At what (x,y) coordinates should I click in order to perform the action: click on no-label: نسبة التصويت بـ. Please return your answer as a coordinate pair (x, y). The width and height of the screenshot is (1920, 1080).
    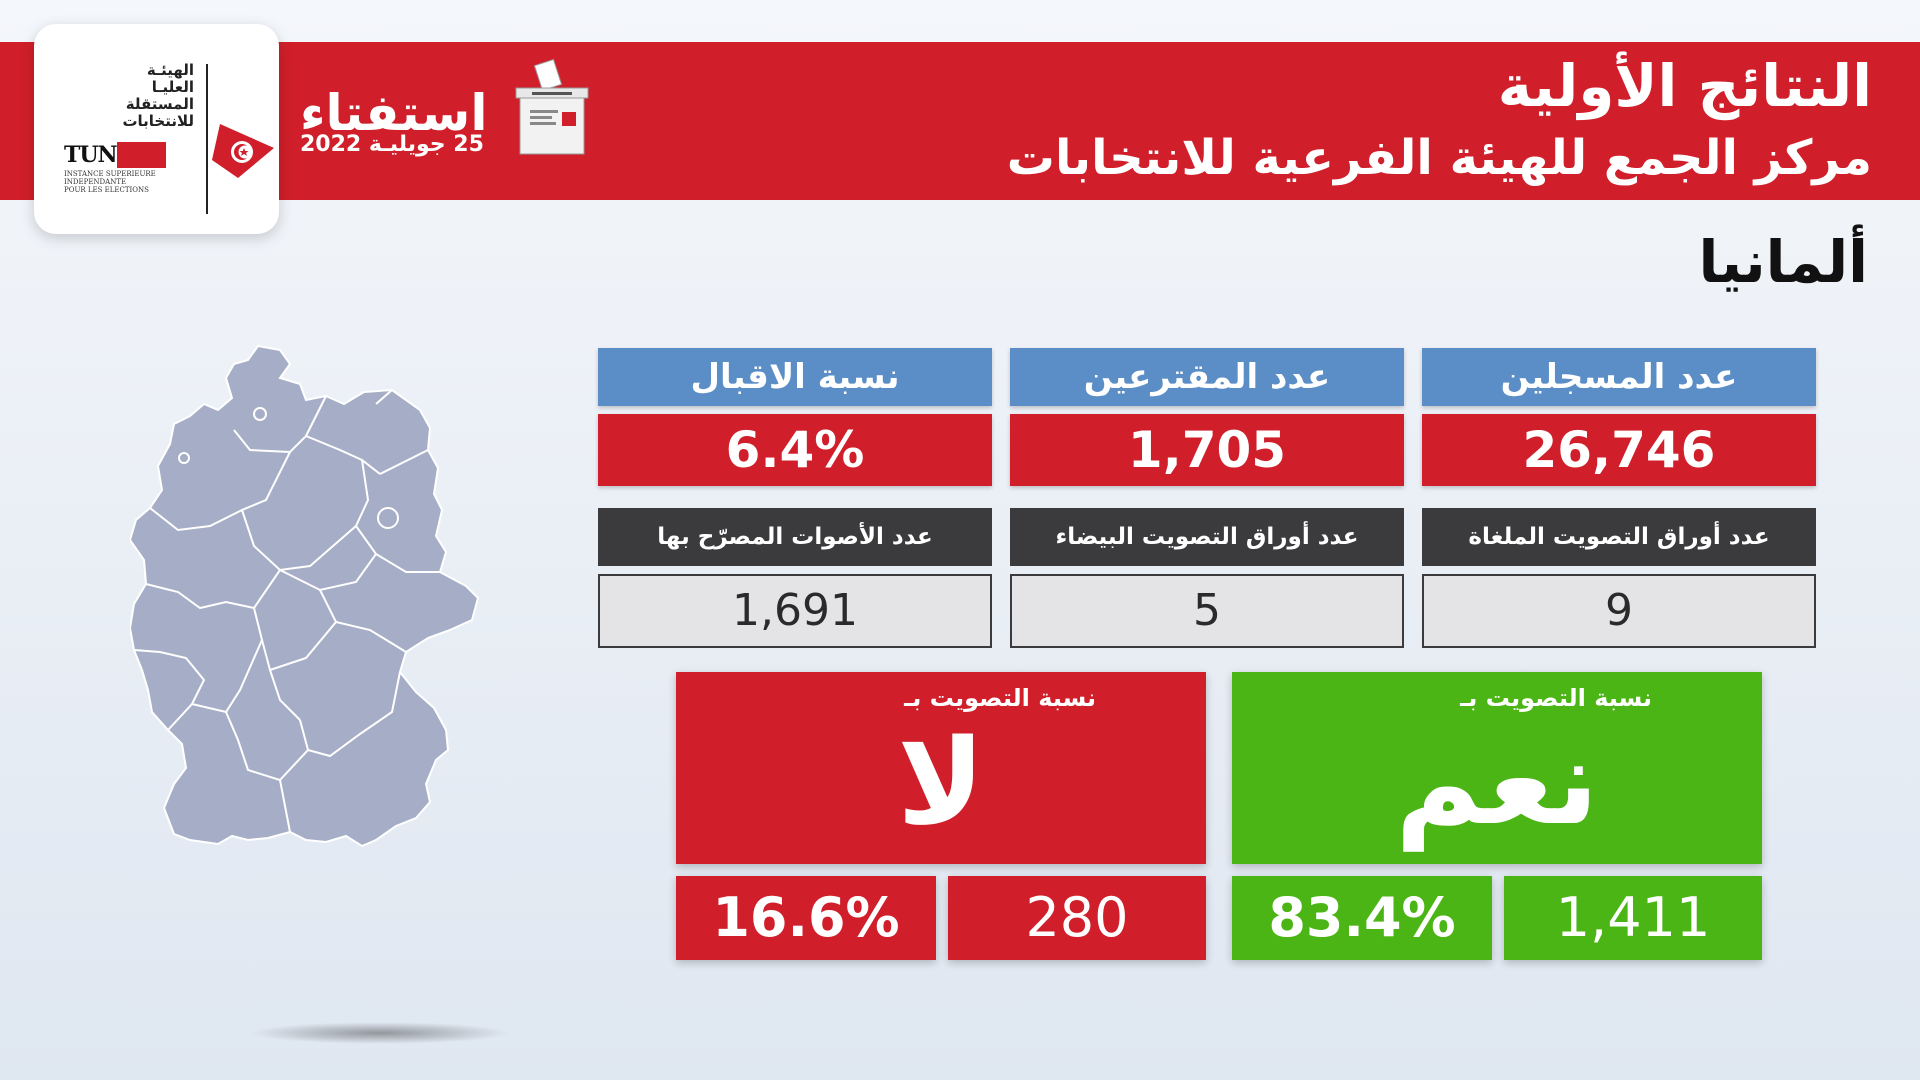
    Looking at the image, I should click on (1000, 698).